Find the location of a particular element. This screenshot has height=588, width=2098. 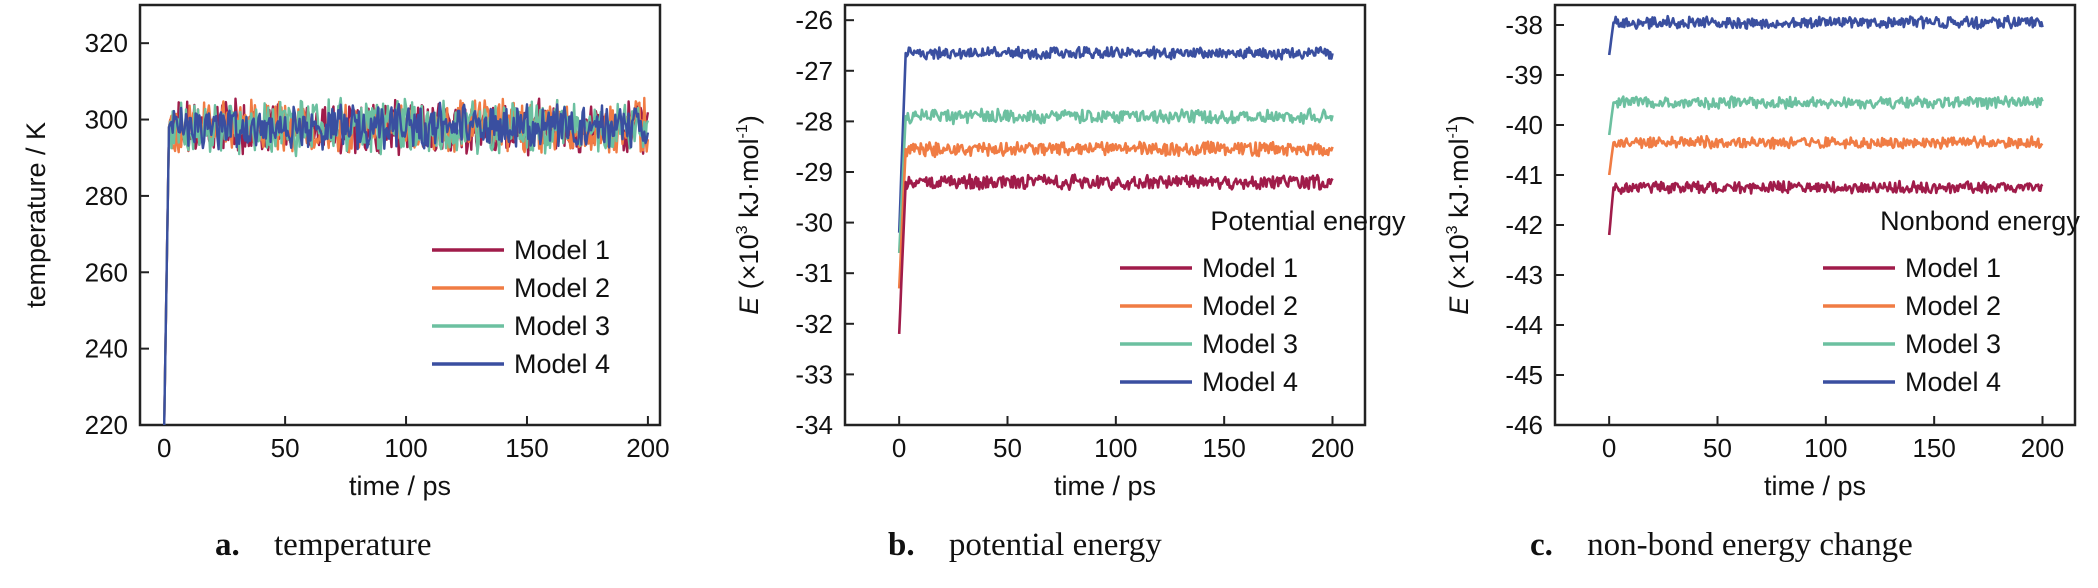

y-tick-label: 280 is located at coordinates (106, 196).